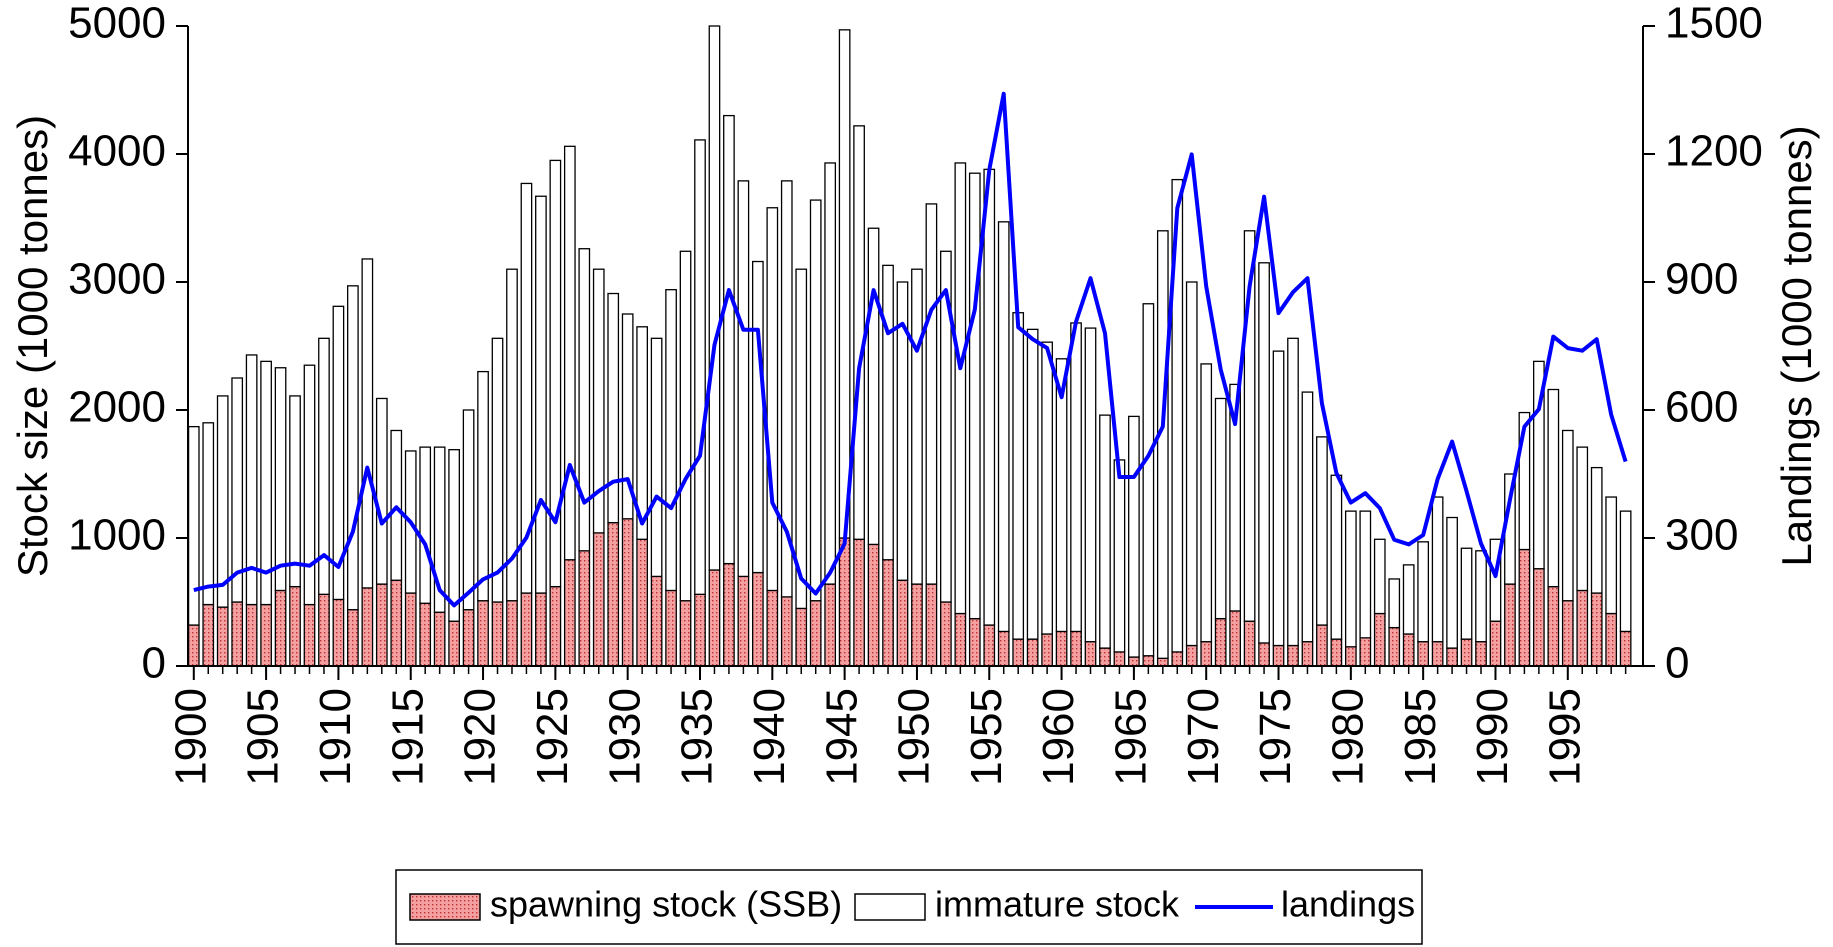 Image resolution: width=1833 pixels, height=947 pixels. What do you see at coordinates (117, 279) in the screenshot?
I see `y-tick-label: 3000` at bounding box center [117, 279].